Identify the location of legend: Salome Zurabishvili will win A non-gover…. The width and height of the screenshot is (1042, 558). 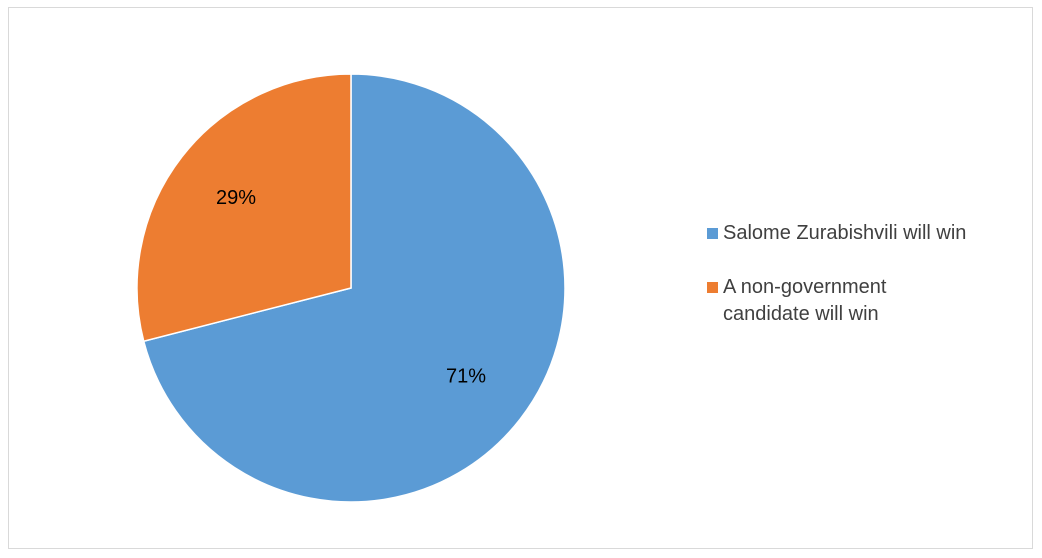
(872, 287).